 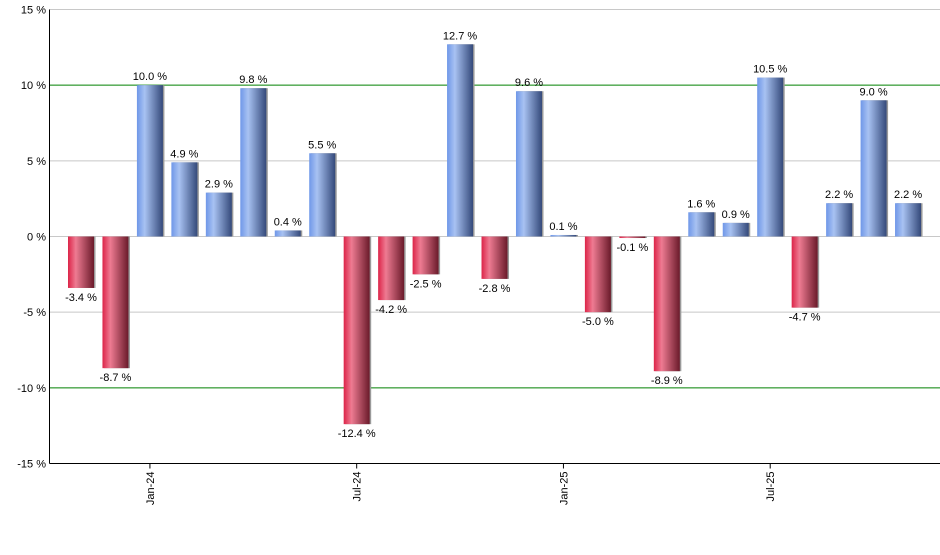 I want to click on data-label: -0.1 %, so click(x=632, y=248).